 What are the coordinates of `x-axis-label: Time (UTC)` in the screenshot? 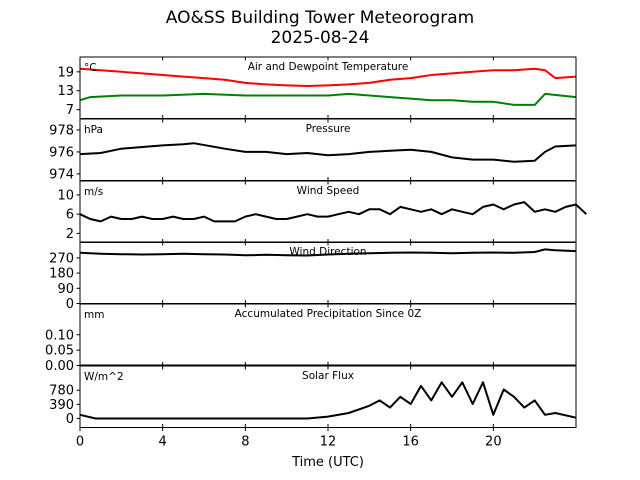 It's located at (327, 462).